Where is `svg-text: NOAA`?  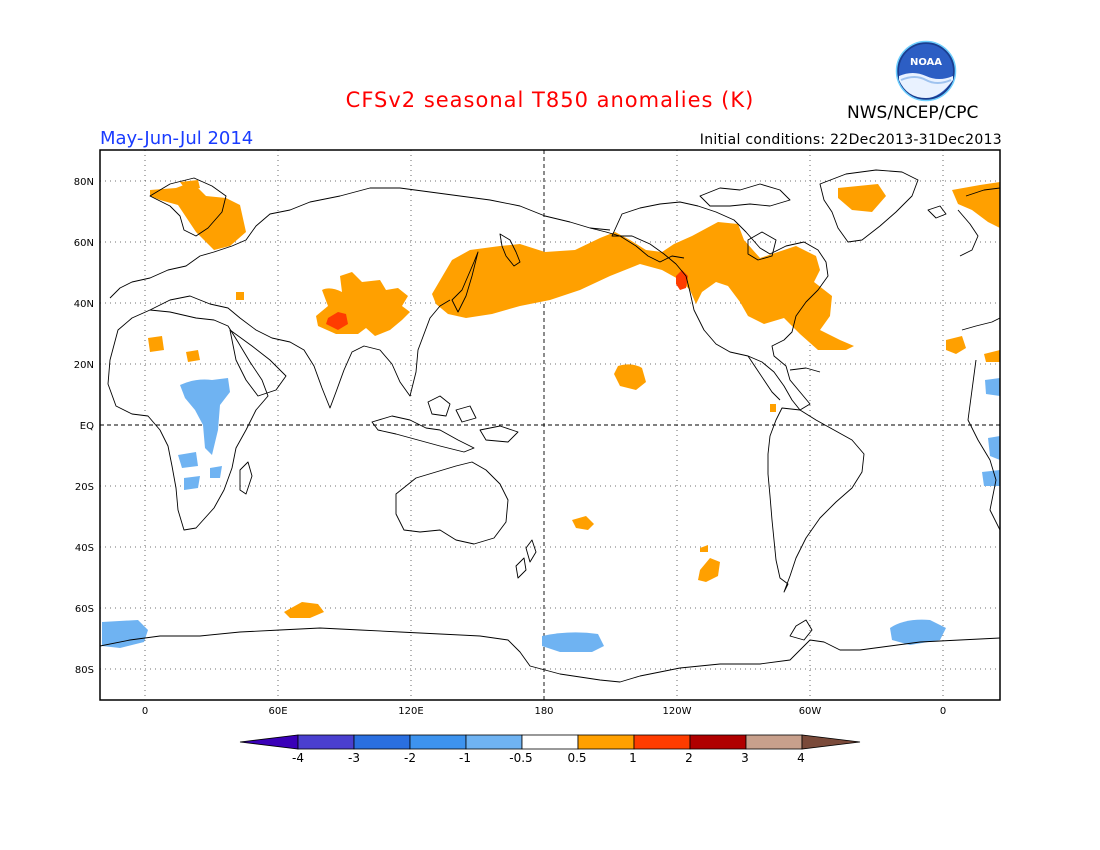 svg-text: NOAA is located at coordinates (926, 62).